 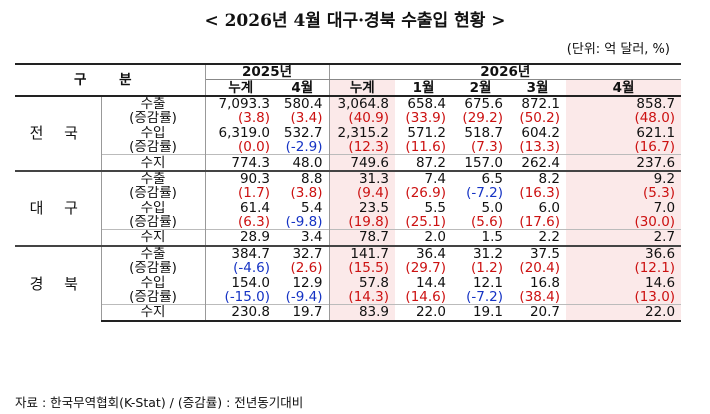 I want to click on table-cell: 31.3, so click(x=362, y=178).